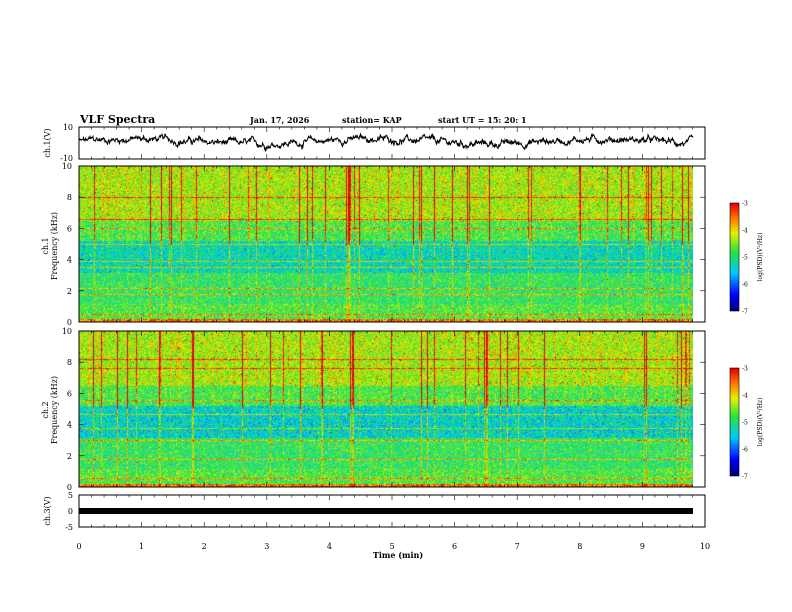 This screenshot has width=792, height=612. Describe the element at coordinates (579, 546) in the screenshot. I see `xtick-label-8: 8` at that location.